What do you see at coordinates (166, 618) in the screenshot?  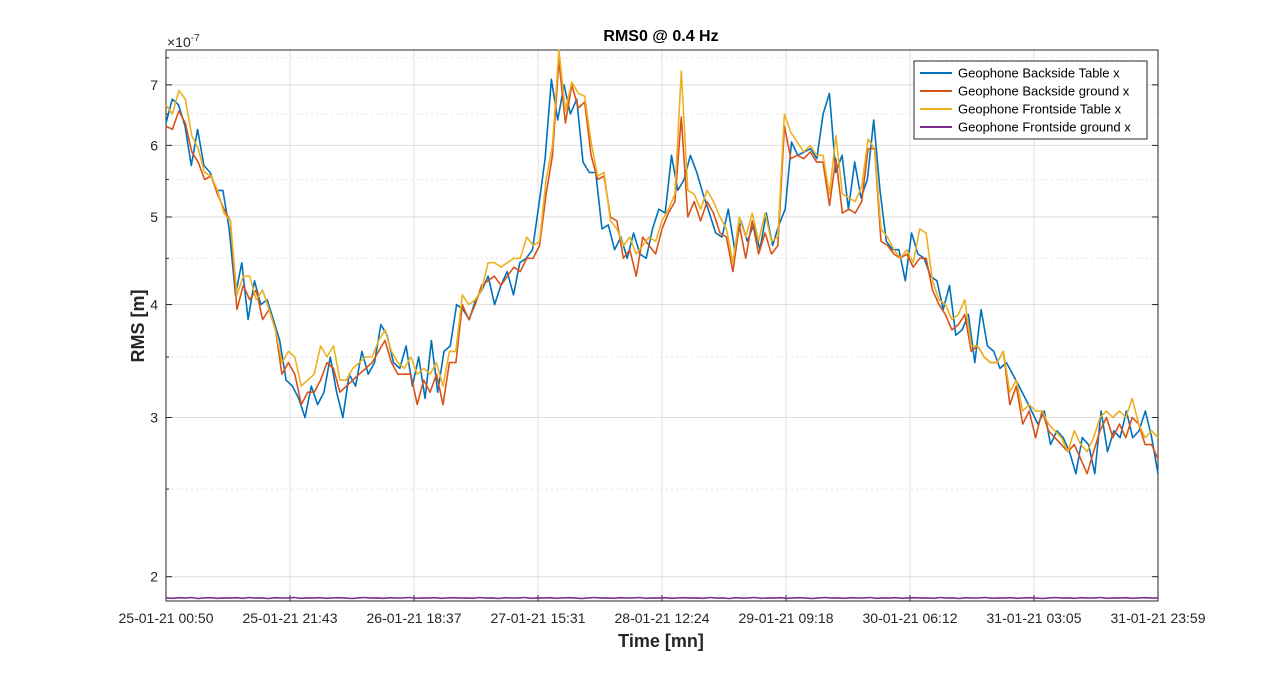 I see `x-tick-label: 25-01-21 00:50` at bounding box center [166, 618].